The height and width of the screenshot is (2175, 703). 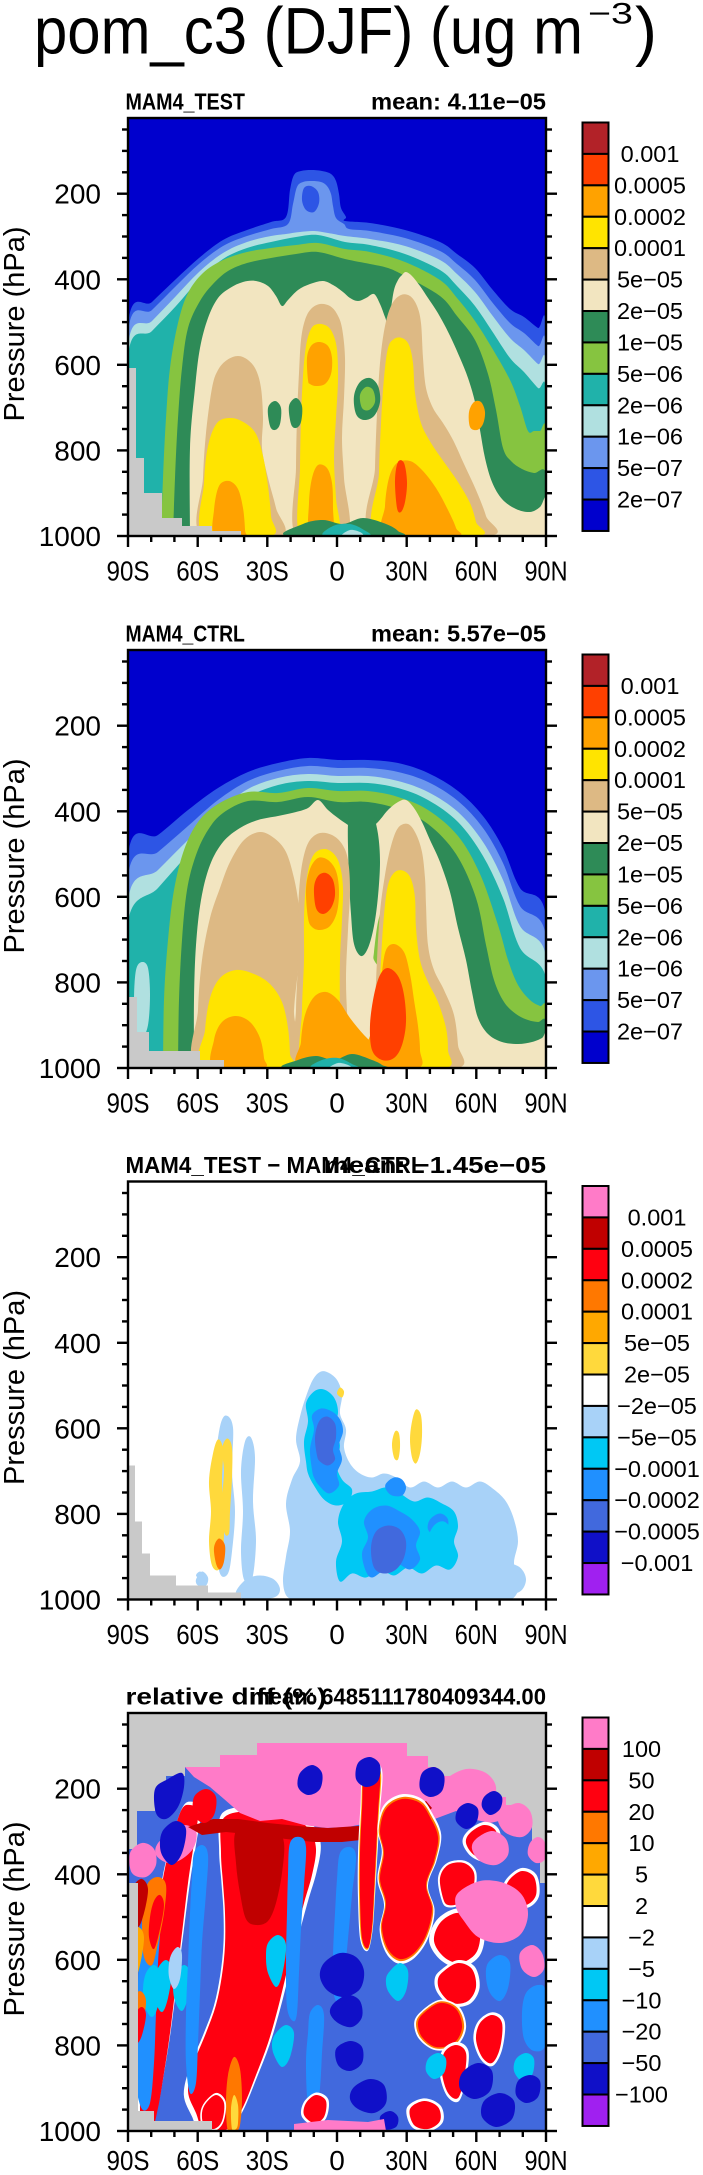 What do you see at coordinates (641, 1843) in the screenshot?
I see `svg-text: 10` at bounding box center [641, 1843].